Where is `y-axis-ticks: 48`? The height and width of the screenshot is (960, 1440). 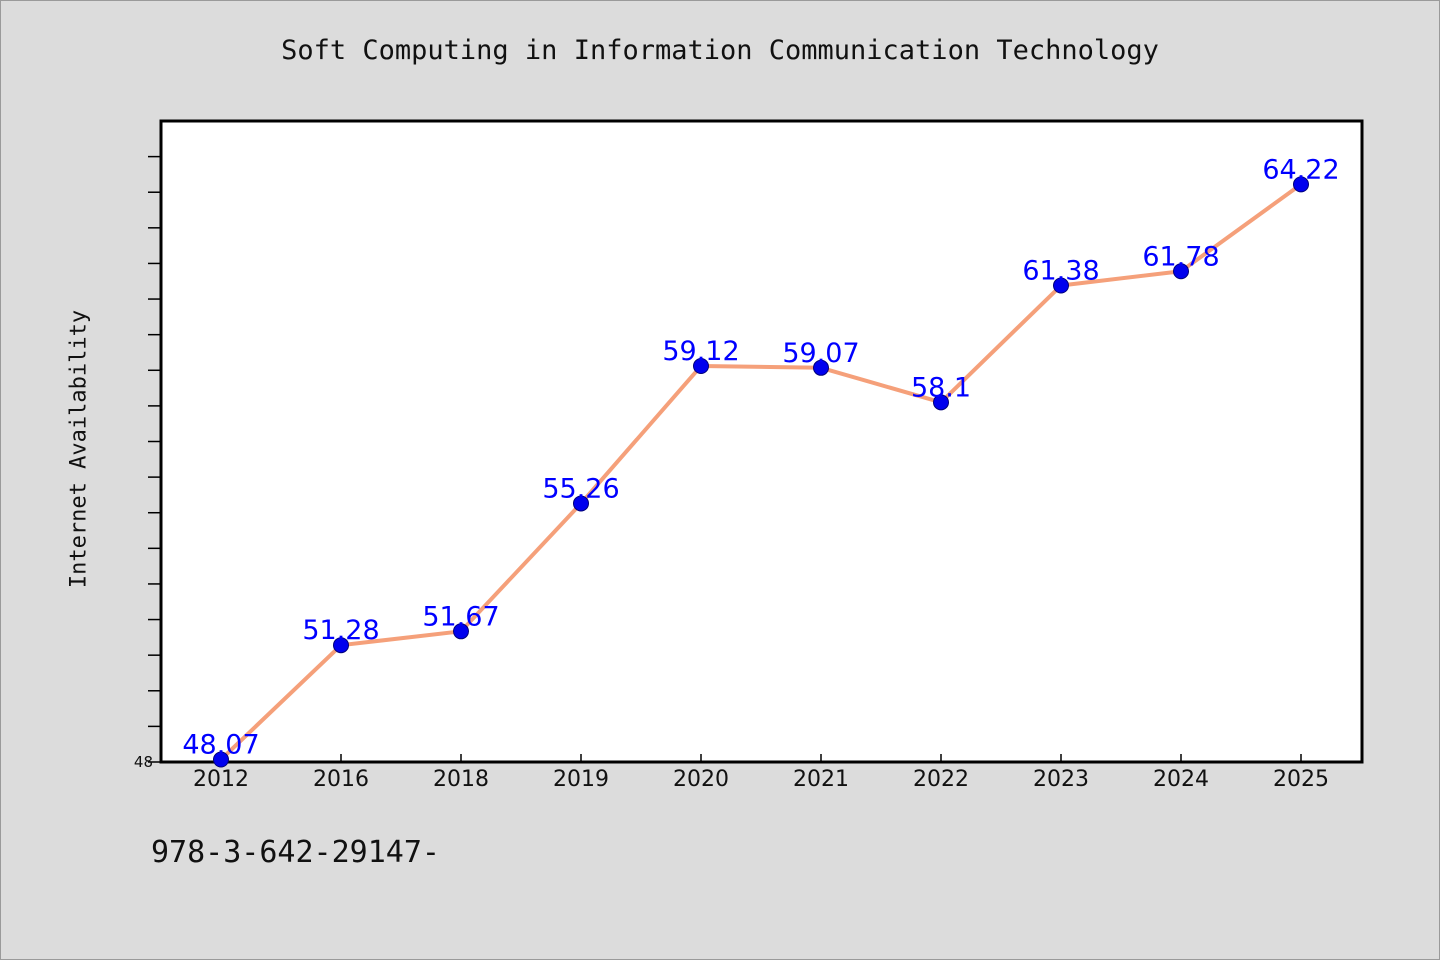
y-axis-ticks: 48 is located at coordinates (147, 463).